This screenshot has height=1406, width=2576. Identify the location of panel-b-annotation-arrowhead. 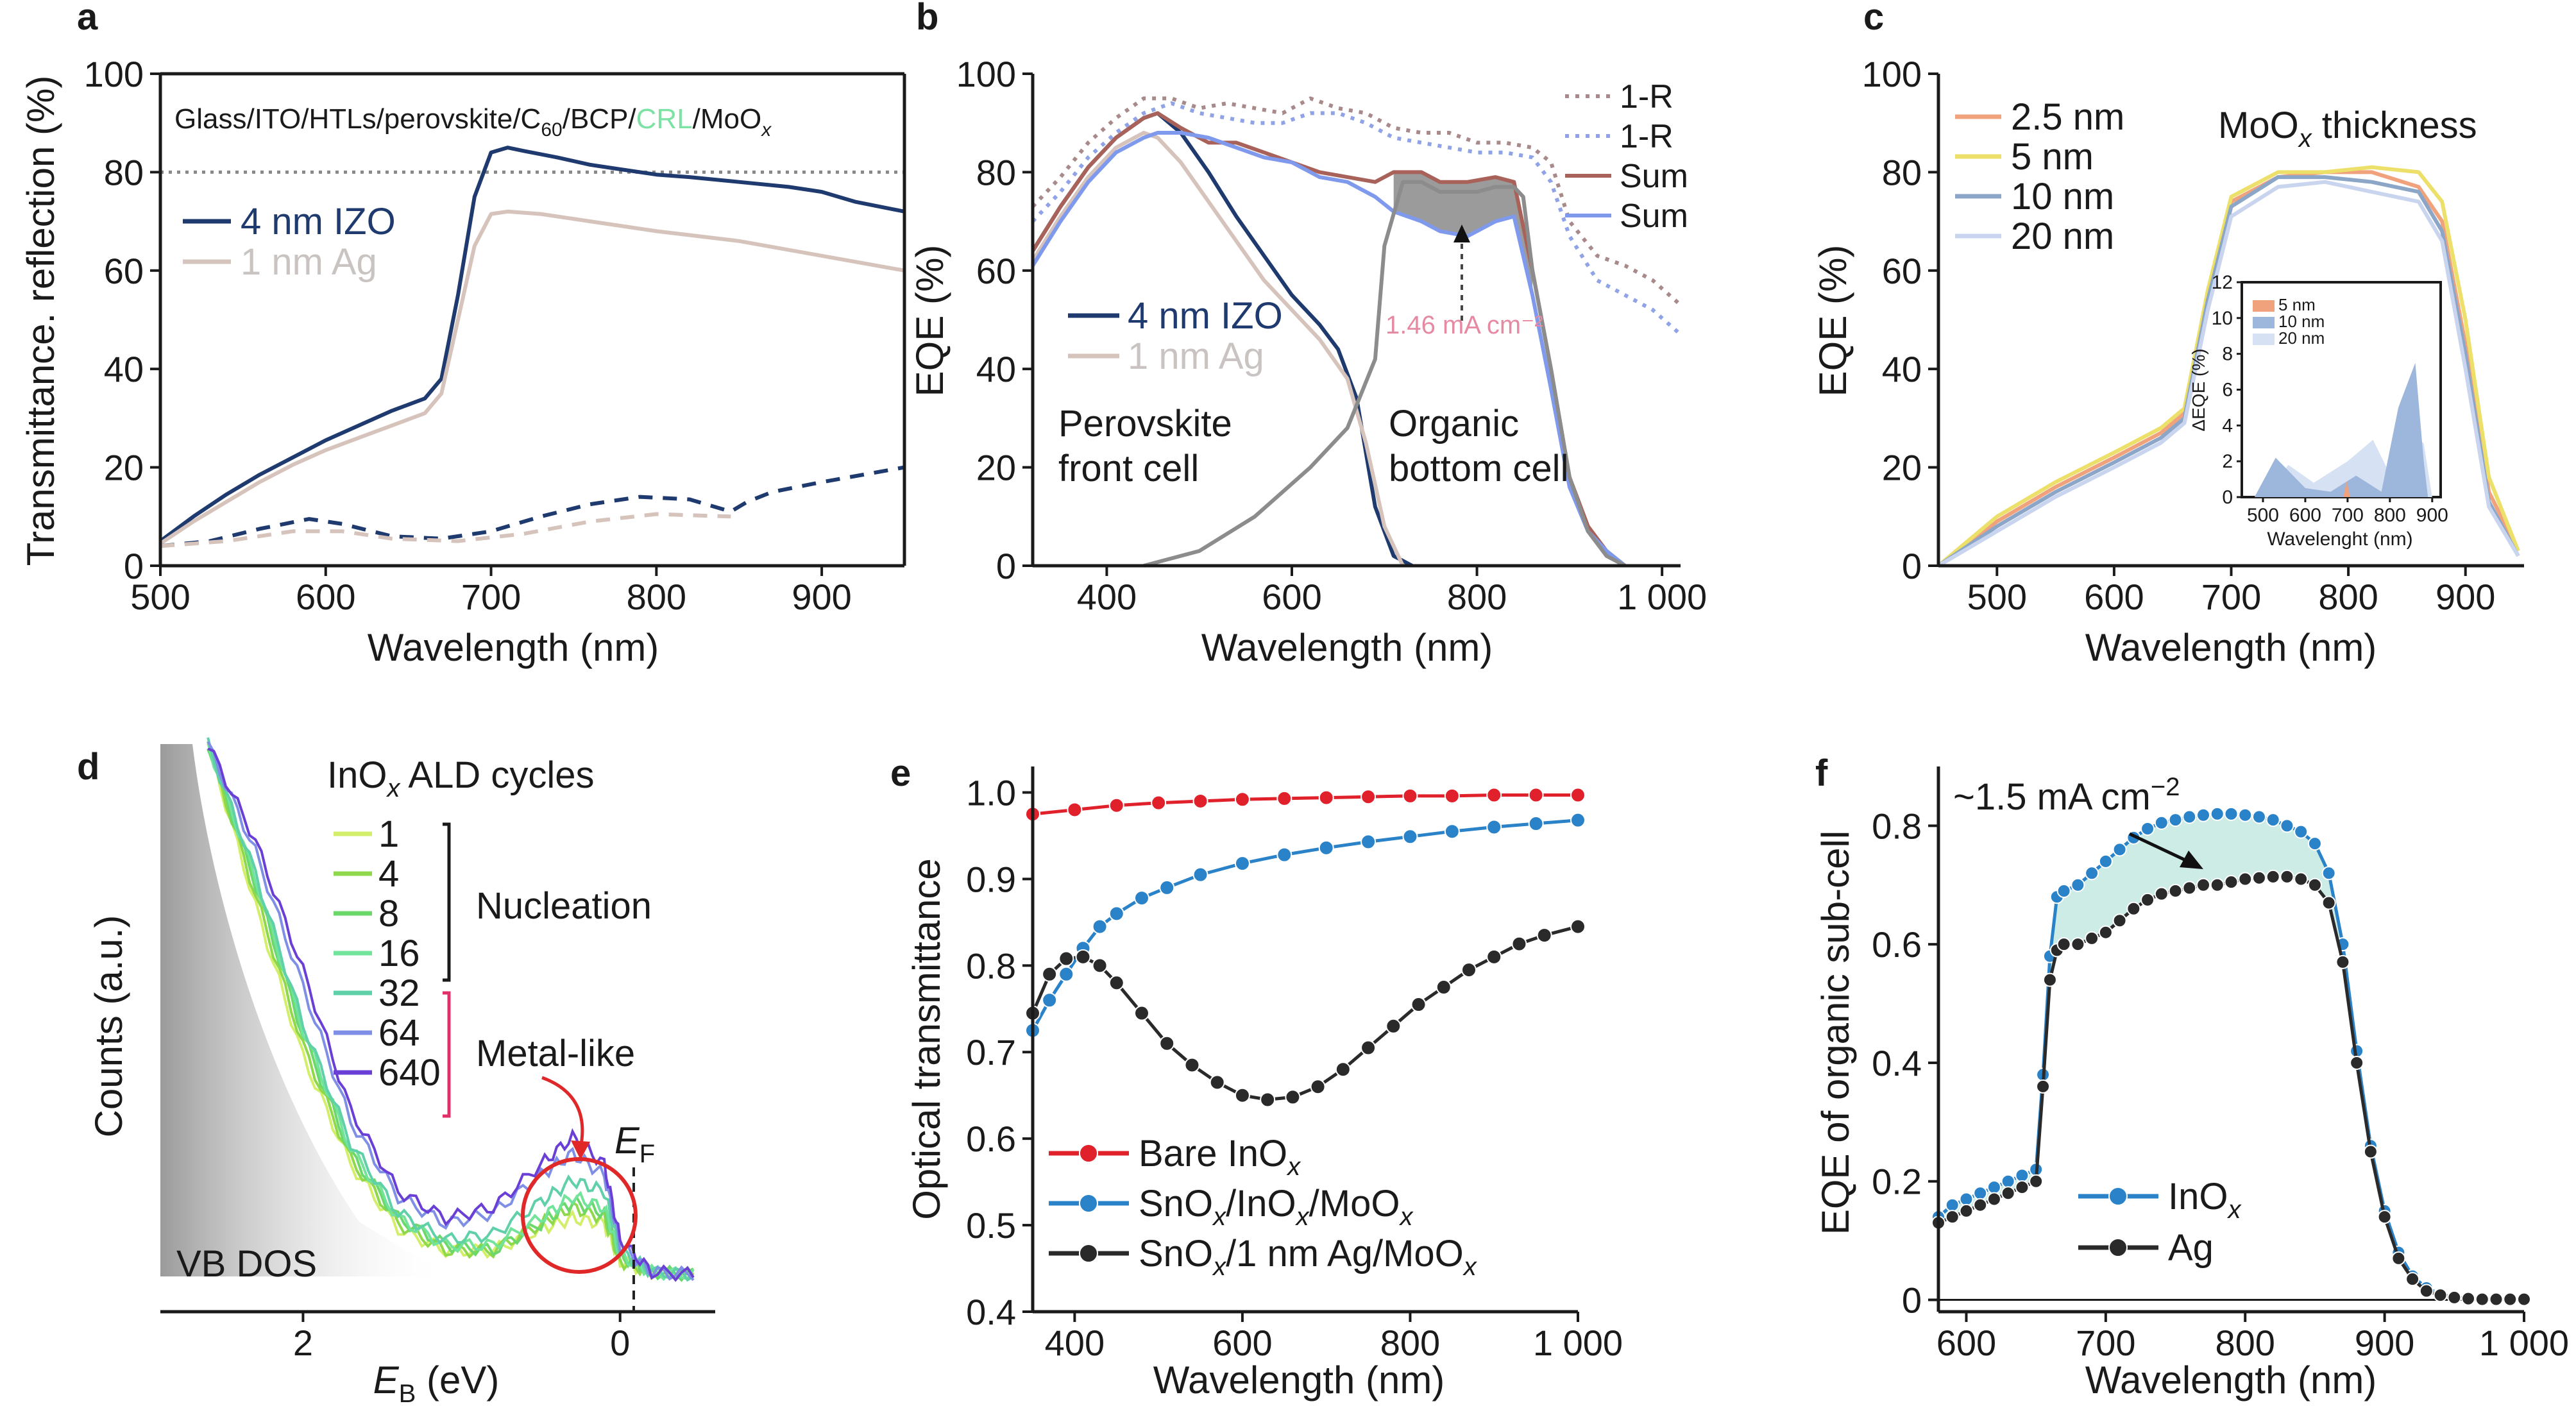
(1461, 233).